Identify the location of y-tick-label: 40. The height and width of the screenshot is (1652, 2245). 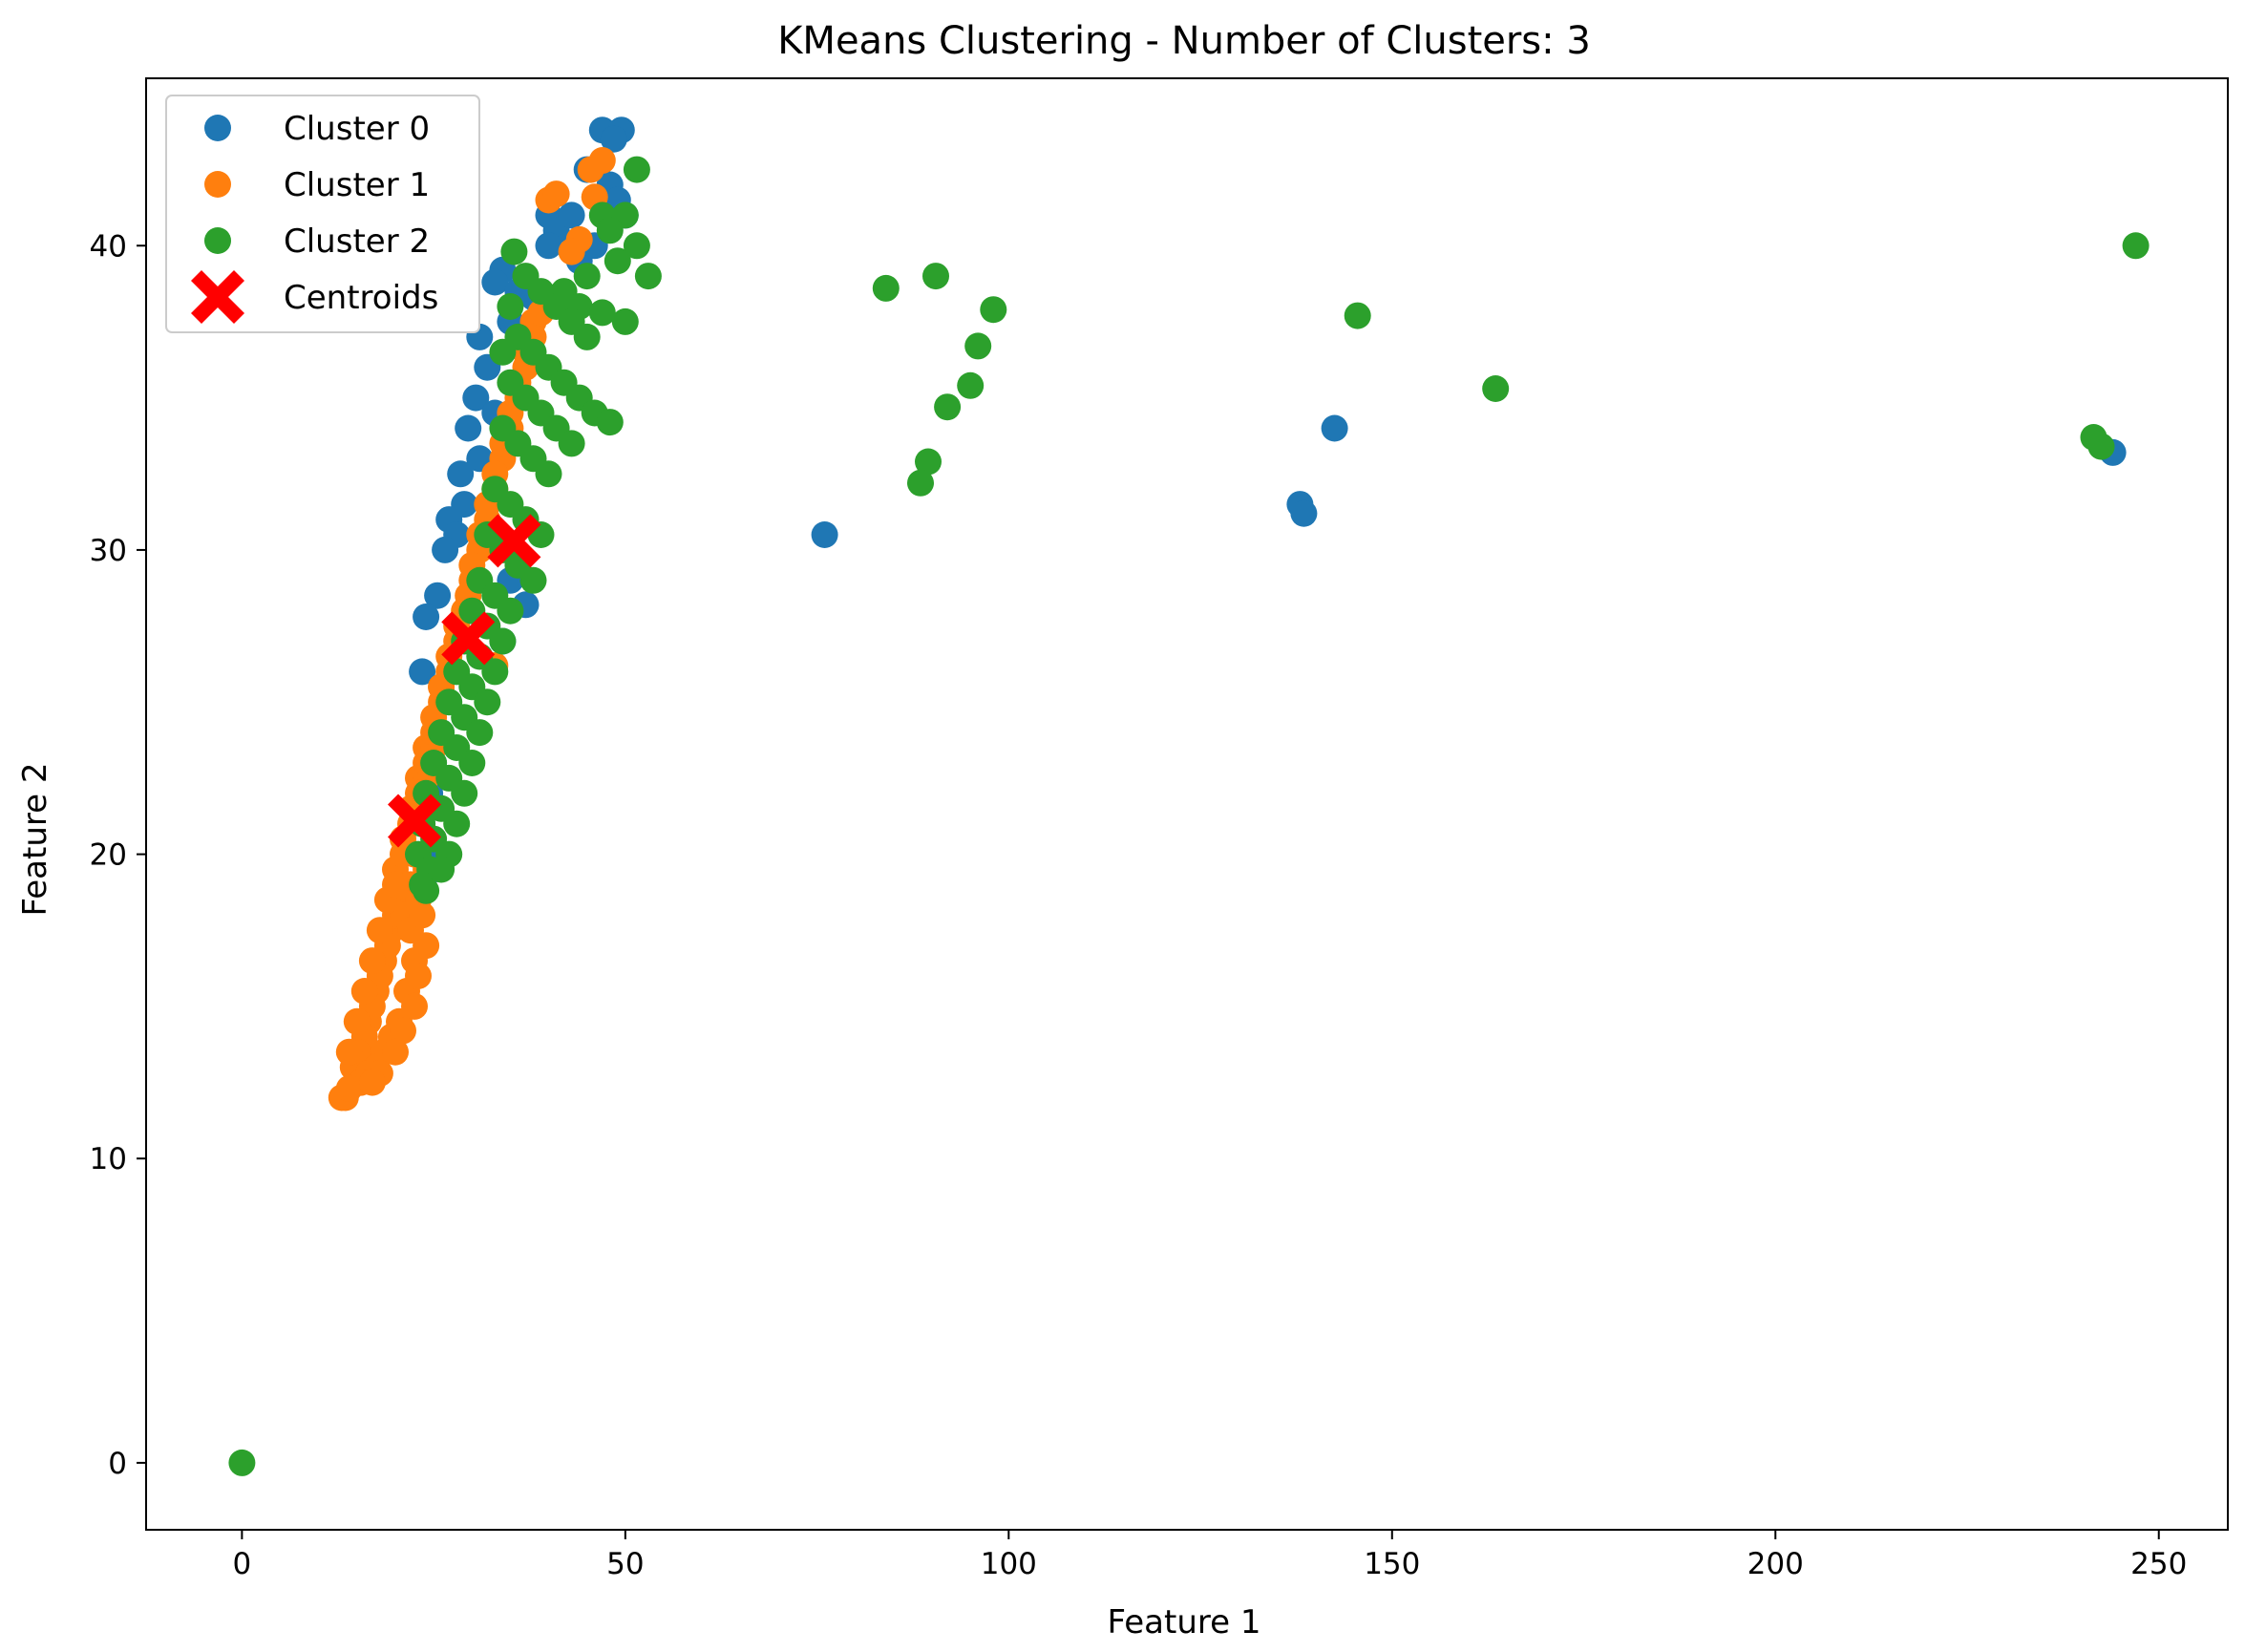
(109, 246).